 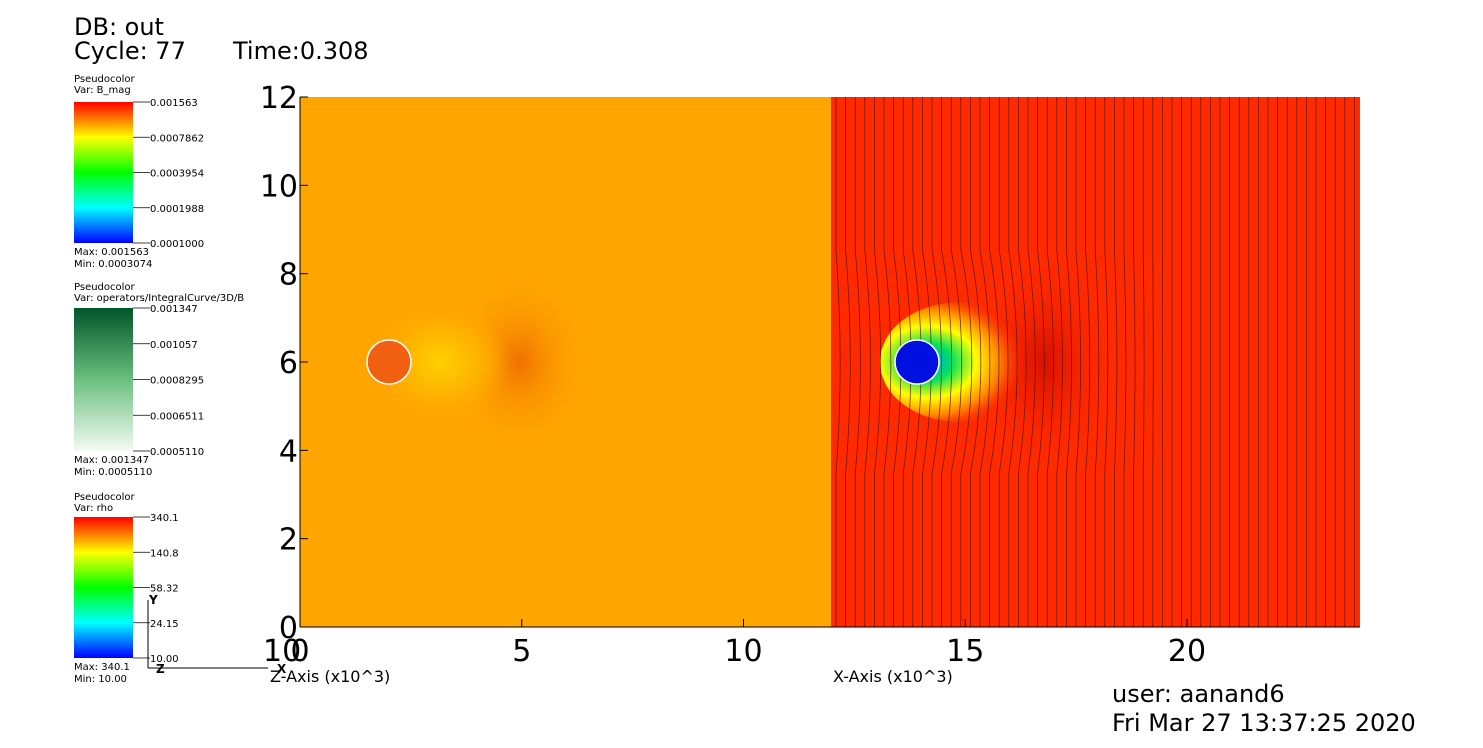 What do you see at coordinates (299, 651) in the screenshot?
I see `x-tick-label: 0` at bounding box center [299, 651].